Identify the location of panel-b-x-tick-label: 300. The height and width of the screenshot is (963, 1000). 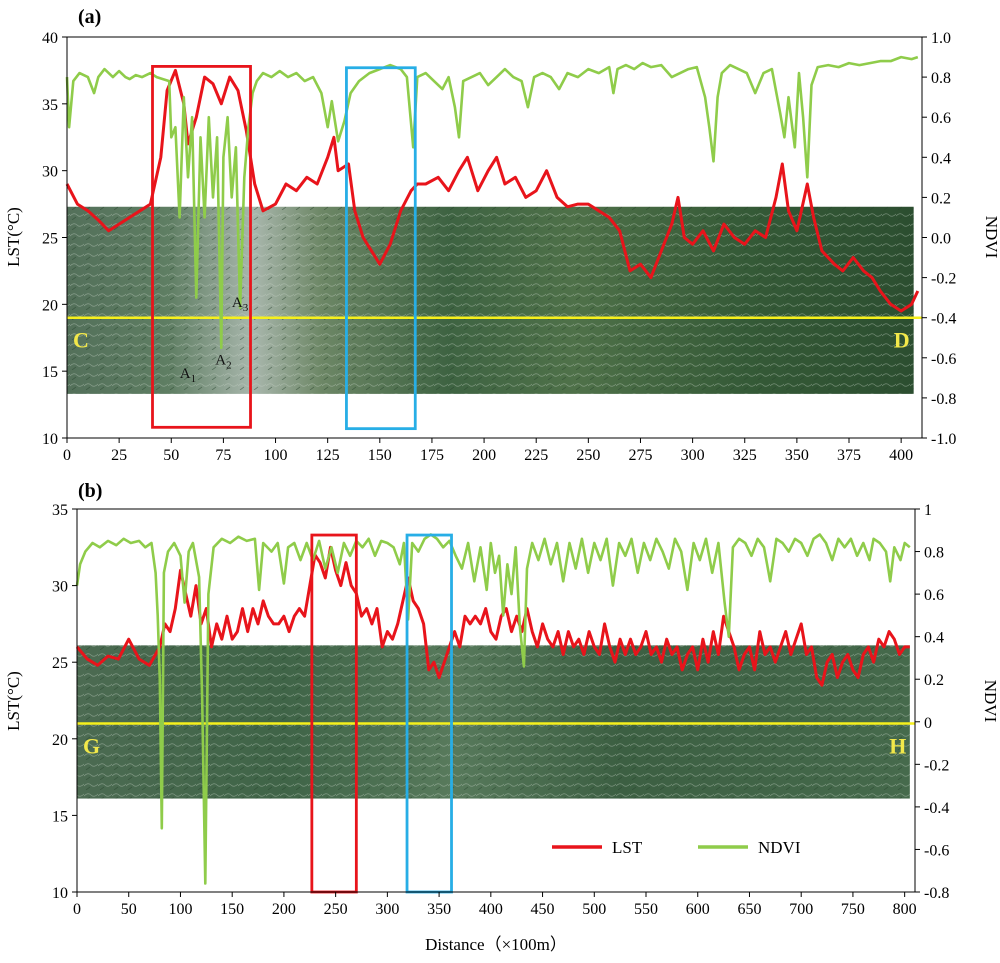
(387, 909).